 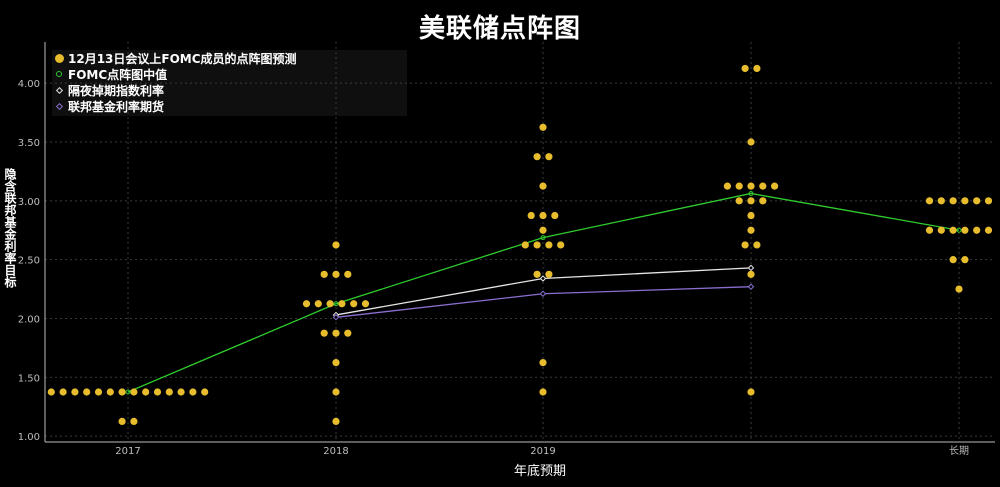 I want to click on legend-label: FOMC点阵图中值, so click(x=118, y=74).